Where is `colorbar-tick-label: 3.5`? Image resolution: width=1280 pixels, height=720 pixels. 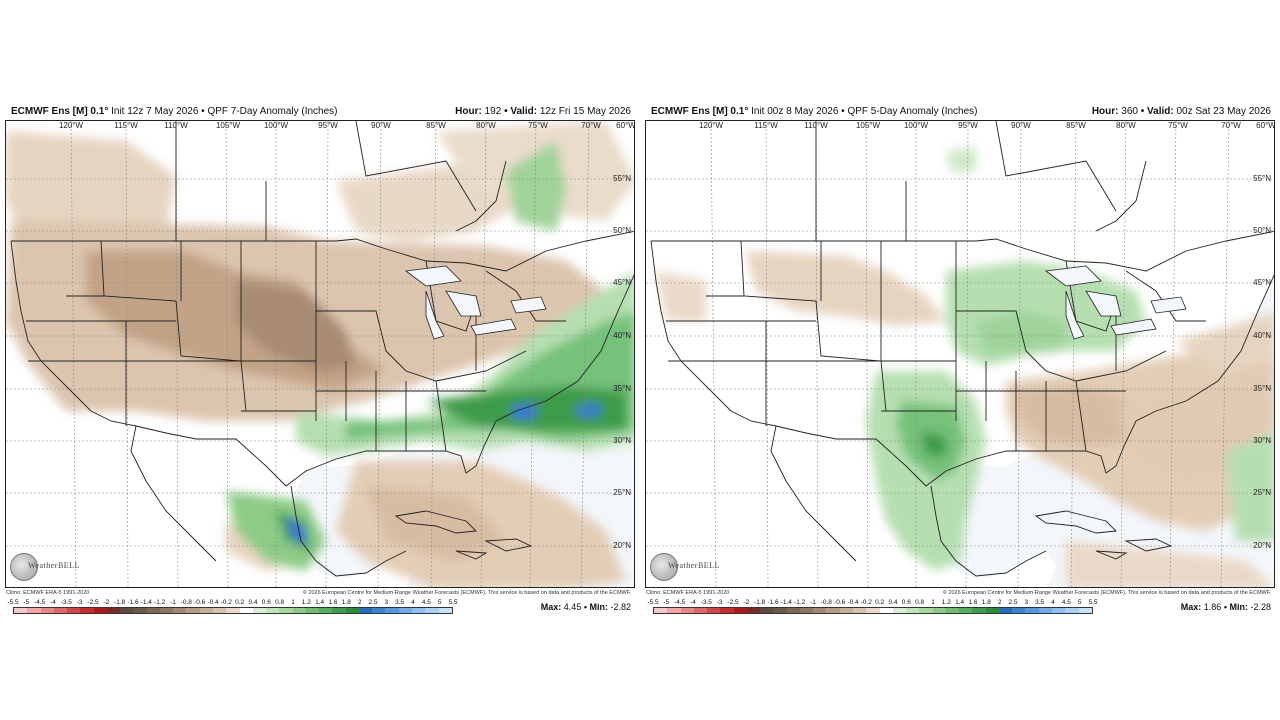
colorbar-tick-label: 3.5 is located at coordinates (400, 602).